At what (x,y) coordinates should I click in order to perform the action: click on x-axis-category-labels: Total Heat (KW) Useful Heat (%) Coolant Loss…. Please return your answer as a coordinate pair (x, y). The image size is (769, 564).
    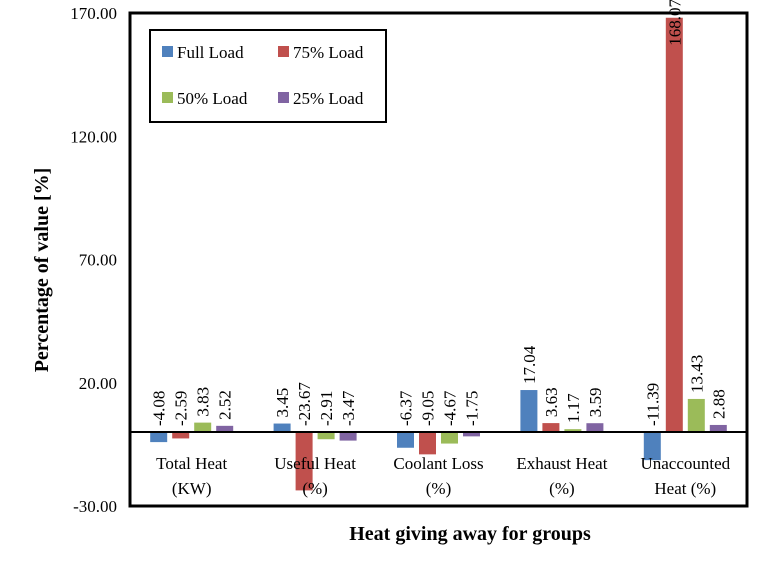
    Looking at the image, I should click on (443, 476).